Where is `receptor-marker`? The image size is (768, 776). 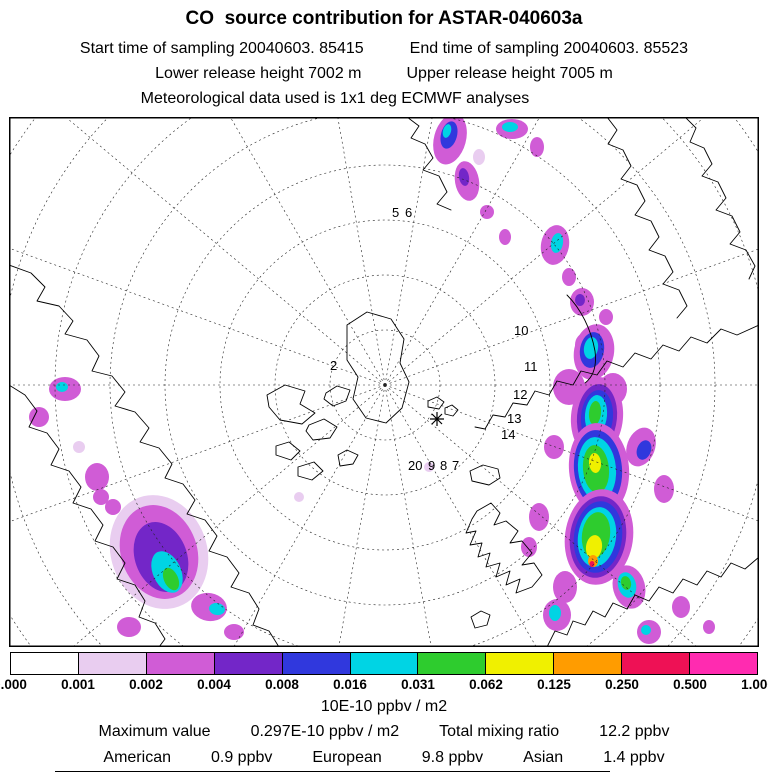 receptor-marker is located at coordinates (437, 419).